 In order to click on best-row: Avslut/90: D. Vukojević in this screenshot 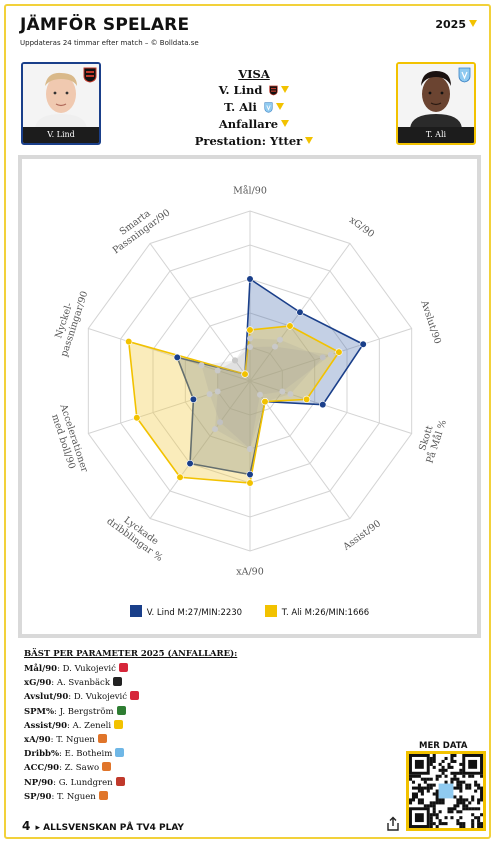, I will do `click(82, 697)`.